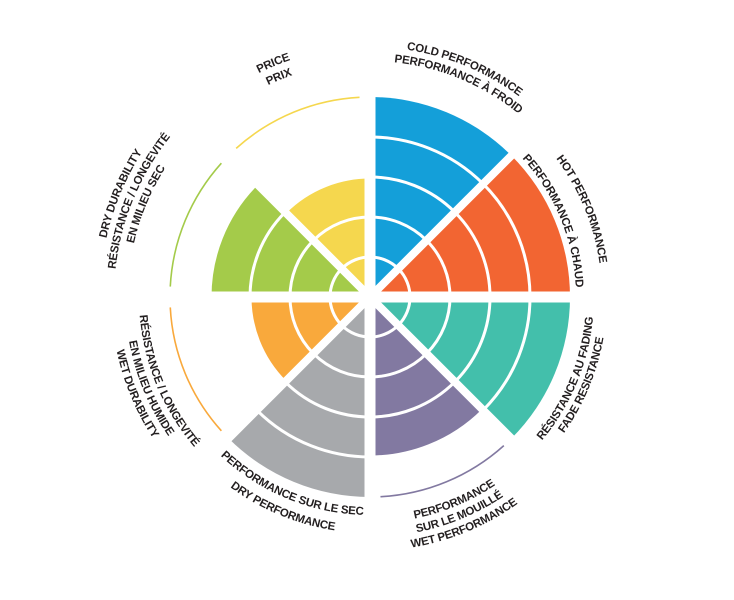  I want to click on sector-cold, so click(441, 197).